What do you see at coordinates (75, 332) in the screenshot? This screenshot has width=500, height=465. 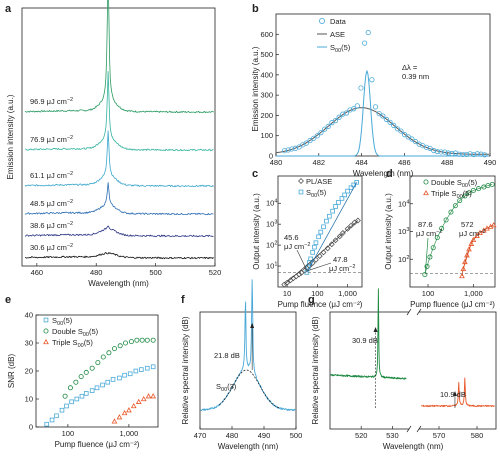 I see `panel-e-legend-double: Double S00(5)` at bounding box center [75, 332].